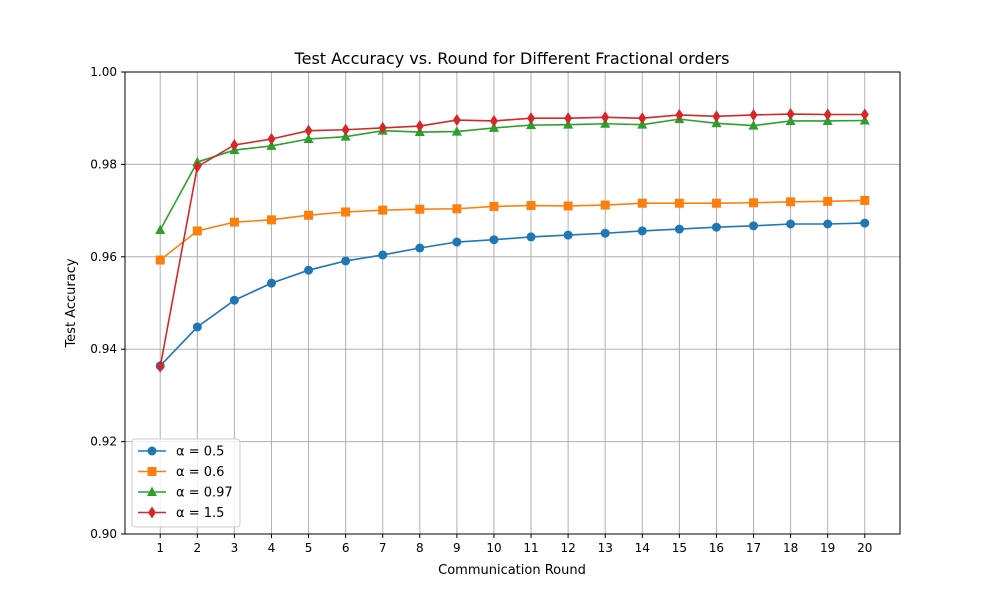 The image size is (1000, 604). What do you see at coordinates (716, 548) in the screenshot?
I see `x-tick-label: 16` at bounding box center [716, 548].